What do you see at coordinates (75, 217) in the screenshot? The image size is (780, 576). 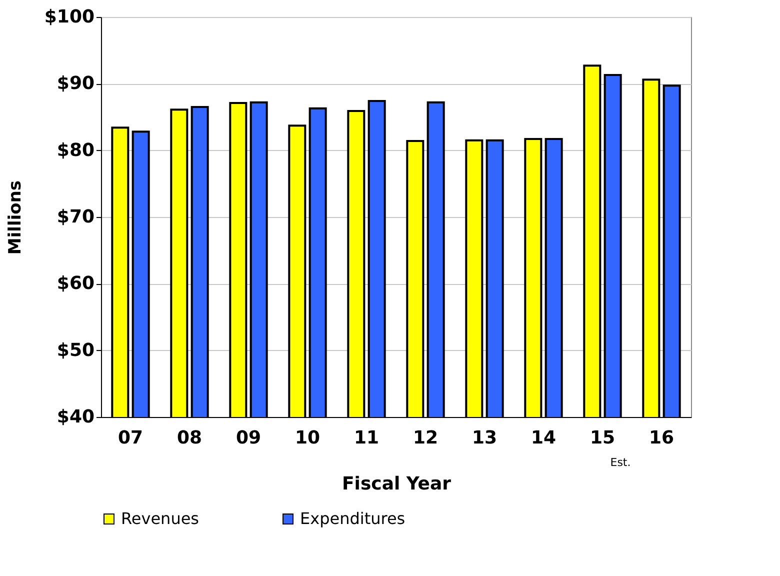 I see `y-tick-label: $70` at bounding box center [75, 217].